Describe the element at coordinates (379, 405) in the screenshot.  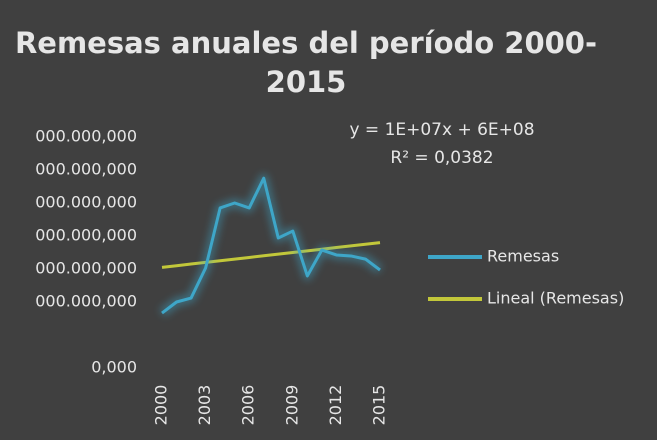
I see `x-tick-label: 2015` at that location.